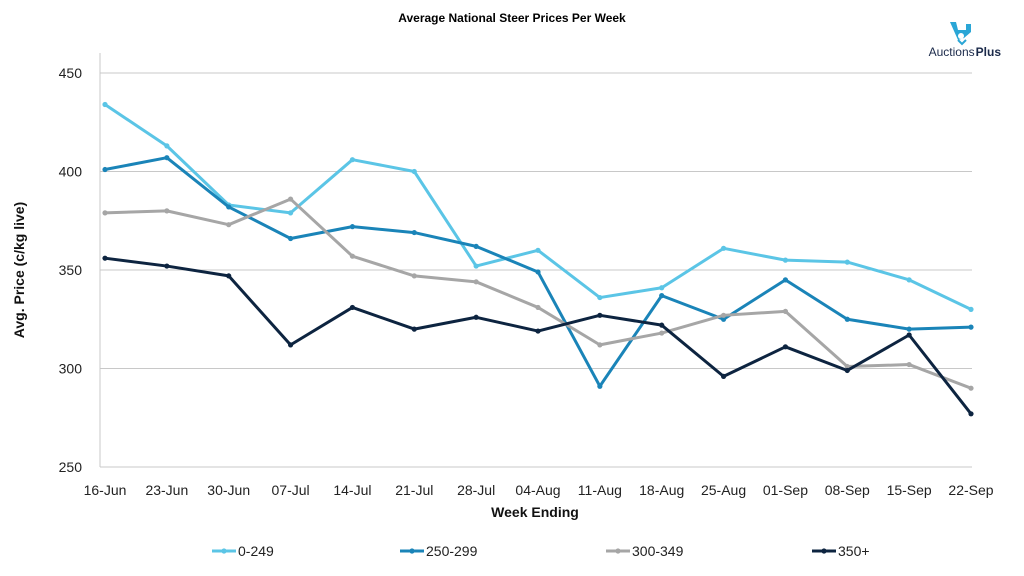  Describe the element at coordinates (854, 551) in the screenshot. I see `legend-label: 350+` at that location.